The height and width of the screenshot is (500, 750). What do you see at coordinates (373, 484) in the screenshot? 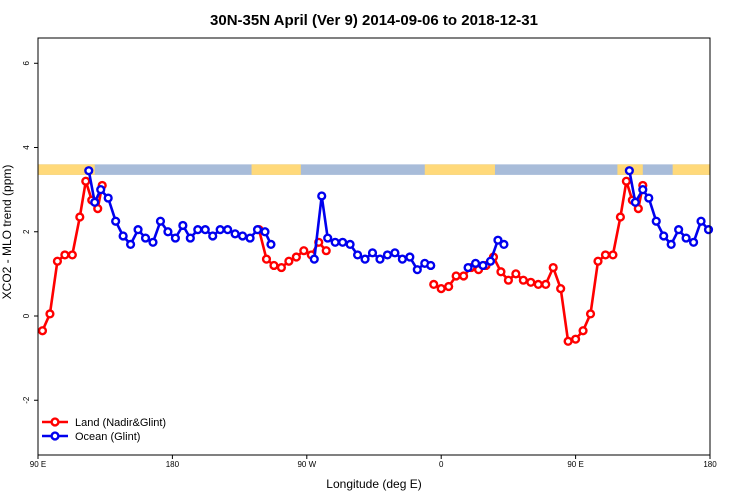
I see `x-axis-label: Longitude (deg E)` at bounding box center [373, 484].